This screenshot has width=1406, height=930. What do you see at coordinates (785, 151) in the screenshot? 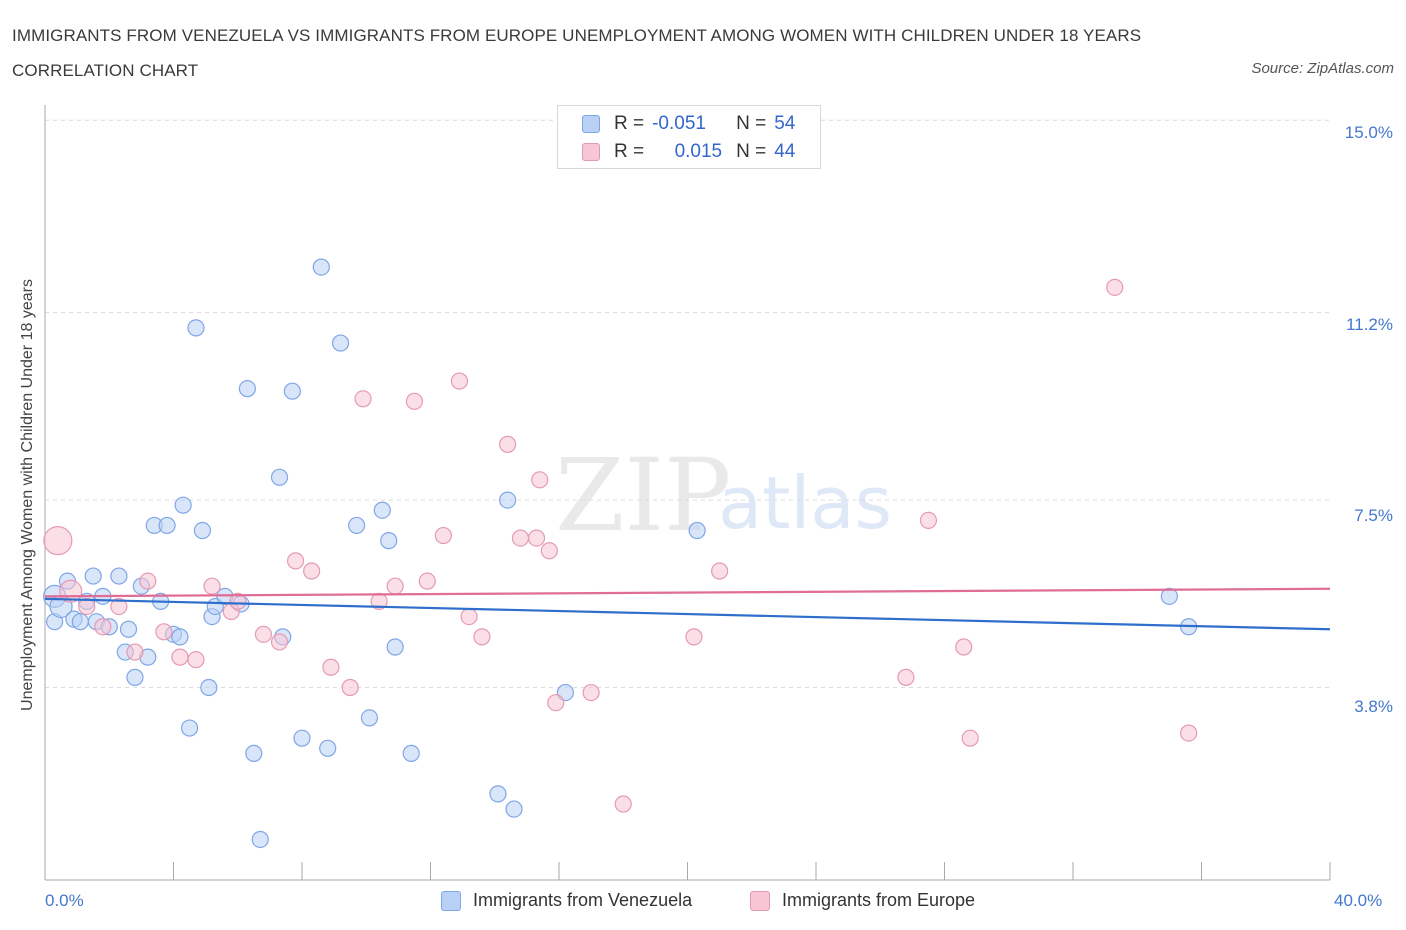
I see `legend-n-value: 44` at bounding box center [785, 151].